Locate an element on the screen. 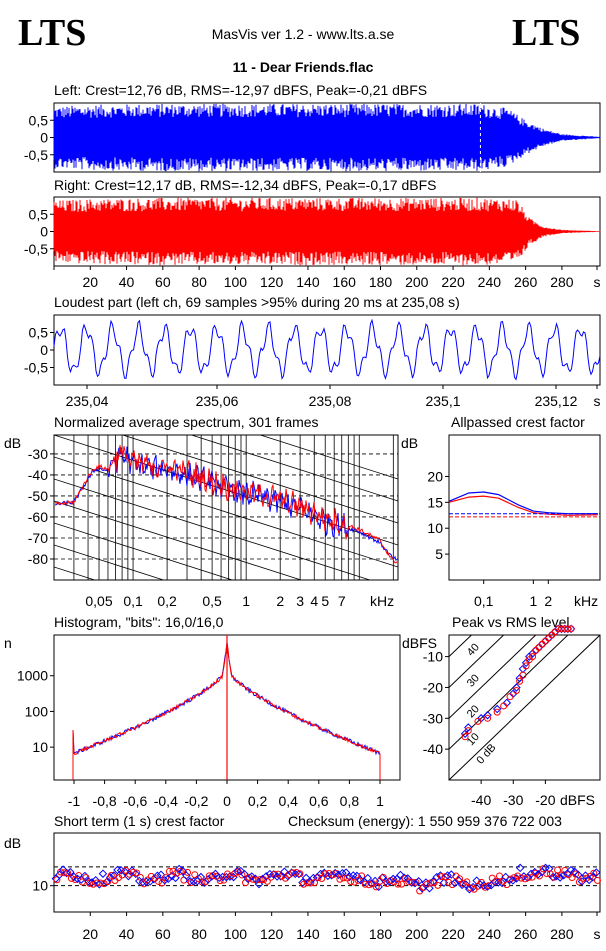 The width and height of the screenshot is (606, 951). histogram-xtick-label: 1 is located at coordinates (380, 801).